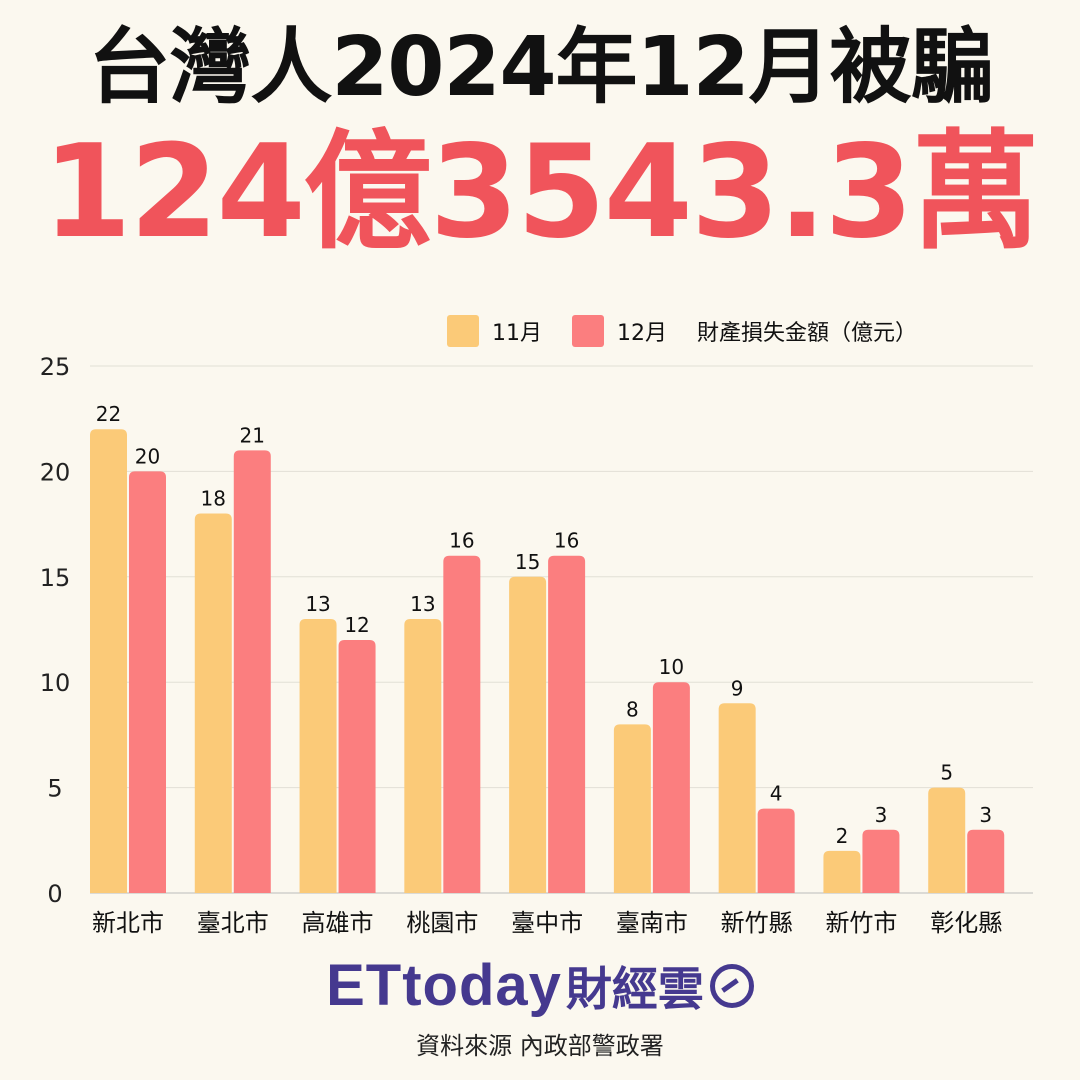 This screenshot has width=1080, height=1080. I want to click on data-label: 21, so click(252, 435).